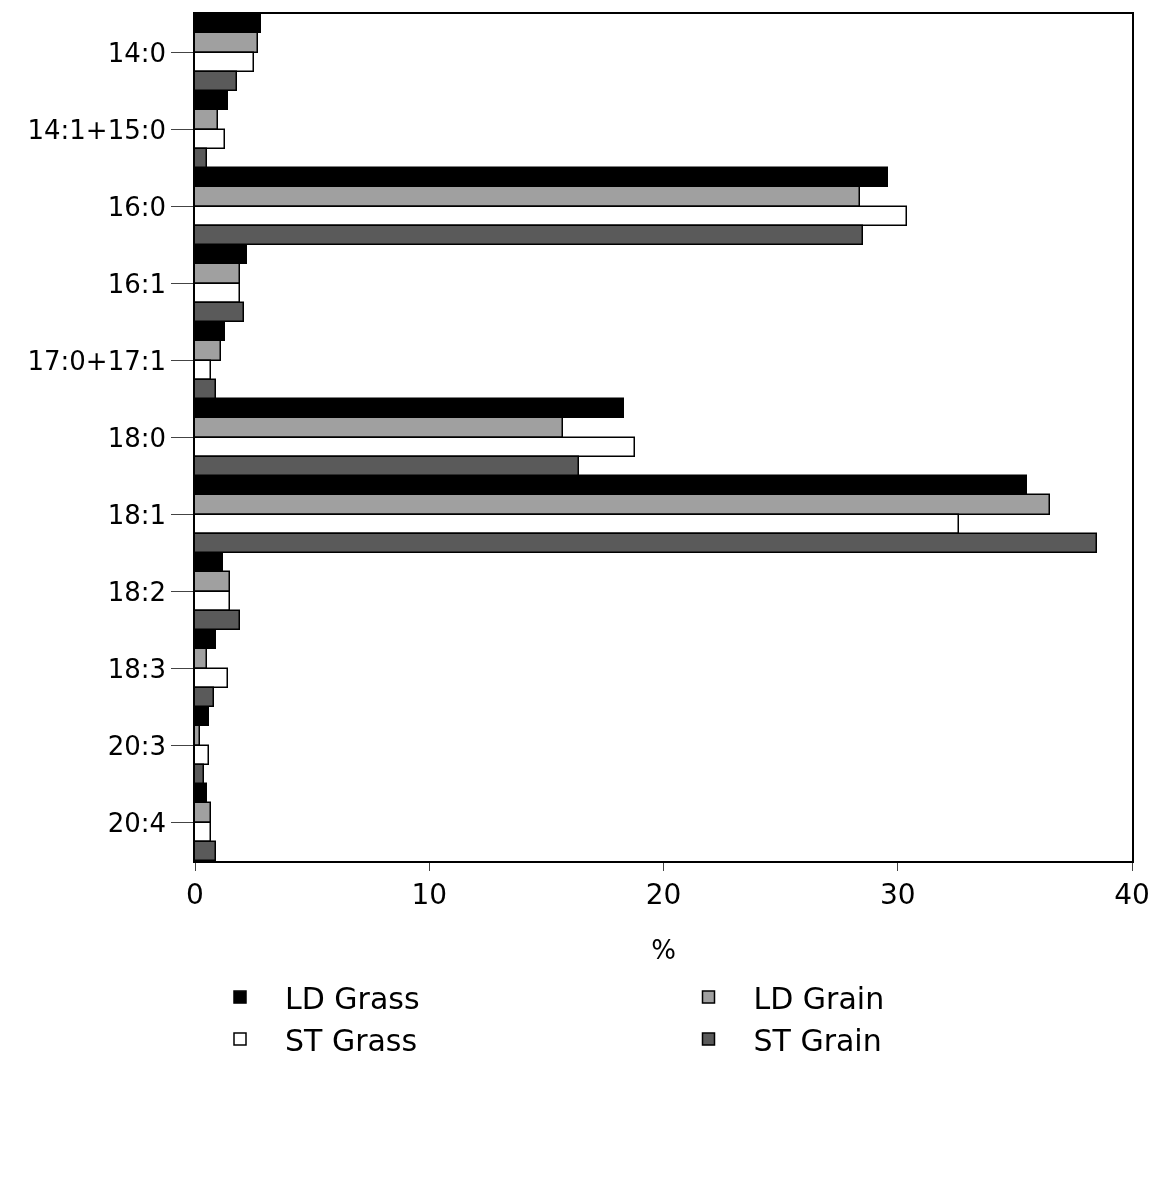 This screenshot has height=1181, width=1162. Describe the element at coordinates (1132, 895) in the screenshot. I see `x-tick-label: 40` at that location.